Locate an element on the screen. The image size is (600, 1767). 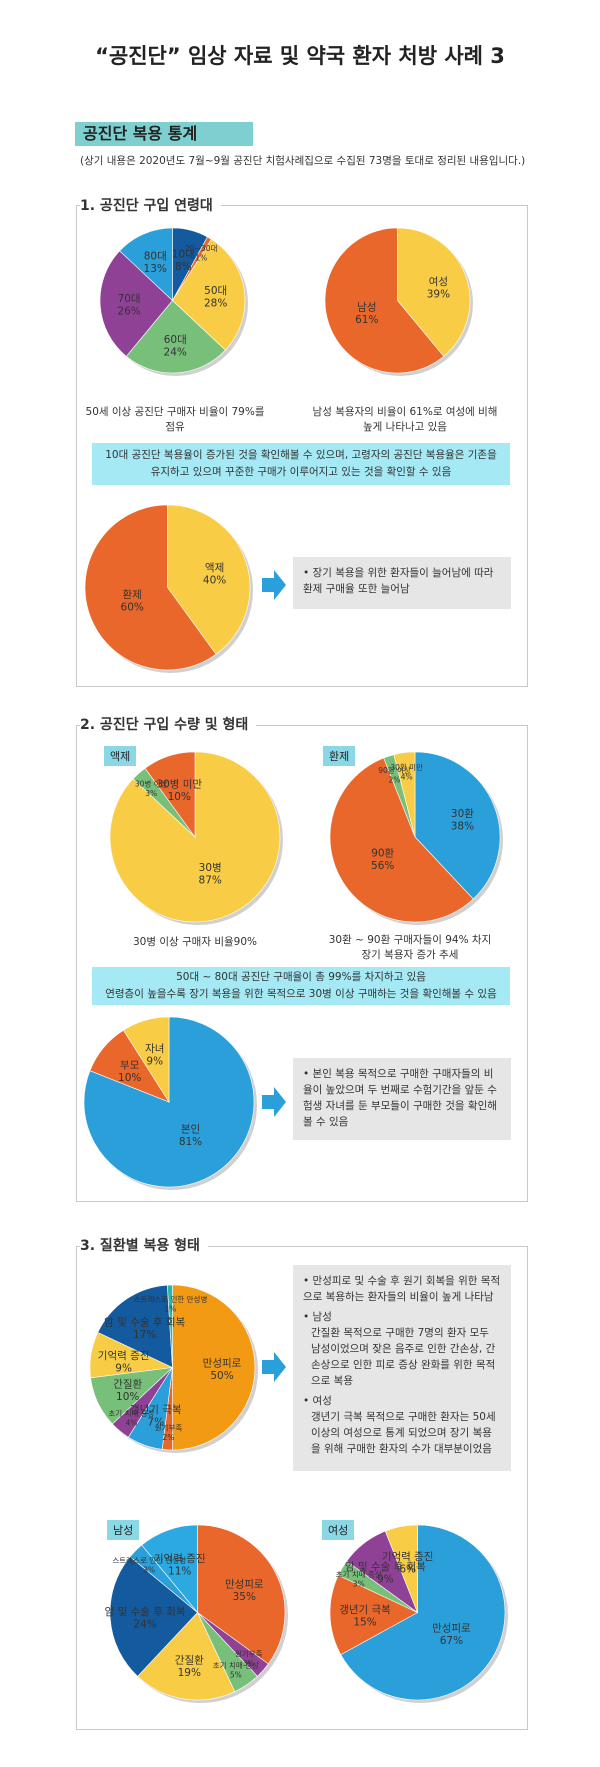
slice-label-0: 액제 is located at coordinates (214, 568).